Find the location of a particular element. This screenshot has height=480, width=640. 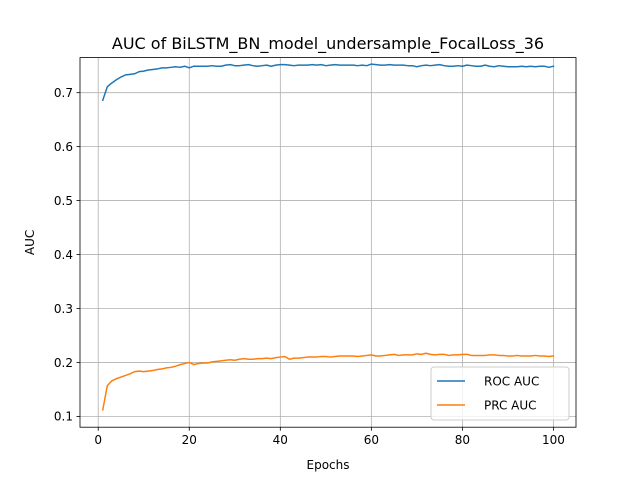

y-tick-label: 0.1 is located at coordinates (63, 417).